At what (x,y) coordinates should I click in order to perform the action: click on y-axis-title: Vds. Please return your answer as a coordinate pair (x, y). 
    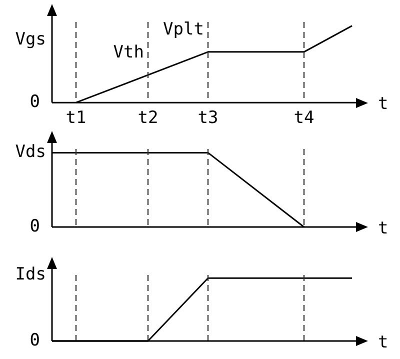
    Looking at the image, I should click on (30, 152).